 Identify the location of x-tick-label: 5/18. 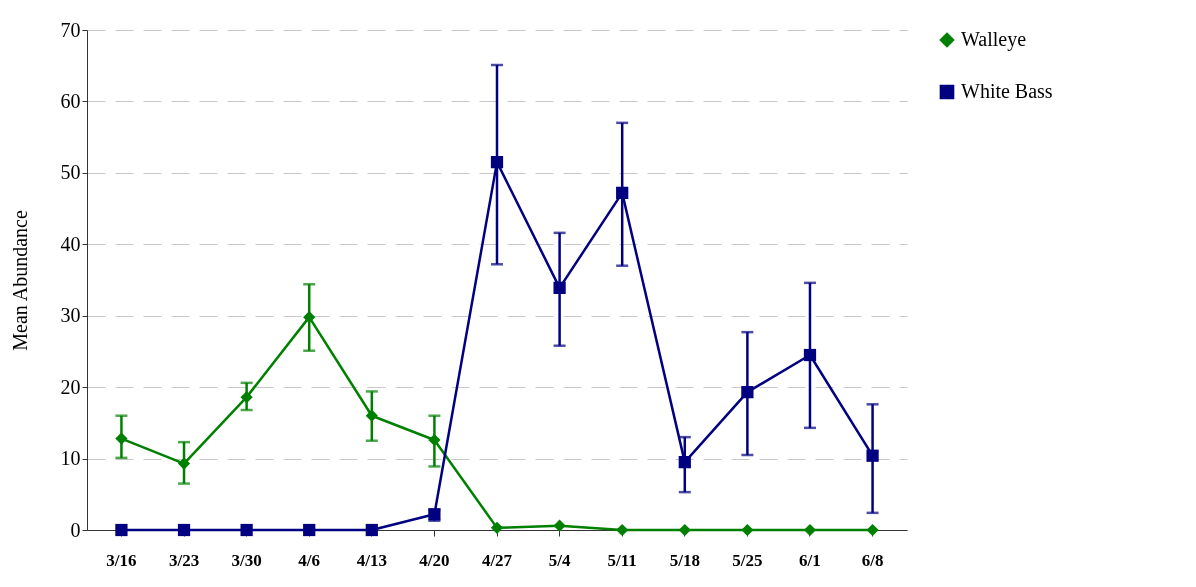
(684, 560).